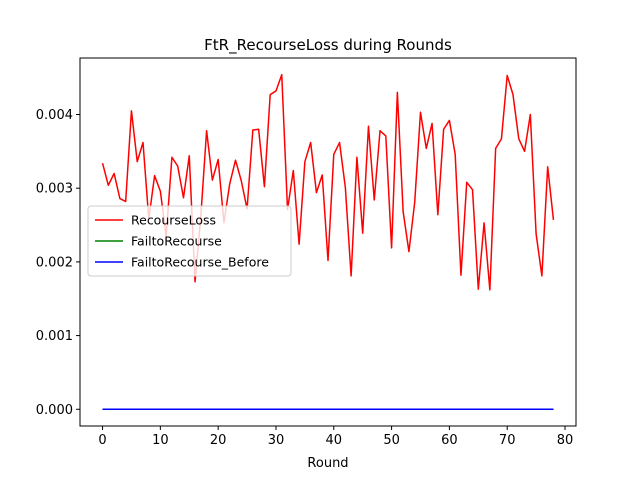 The image size is (640, 480). Describe the element at coordinates (54, 262) in the screenshot. I see `y-tick-label: 0.002` at that location.